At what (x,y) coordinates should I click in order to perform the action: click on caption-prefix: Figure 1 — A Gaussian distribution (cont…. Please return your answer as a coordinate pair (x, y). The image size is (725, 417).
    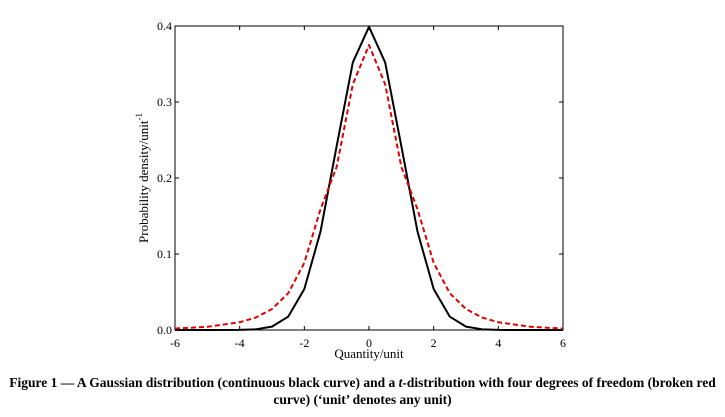
    Looking at the image, I should click on (204, 382).